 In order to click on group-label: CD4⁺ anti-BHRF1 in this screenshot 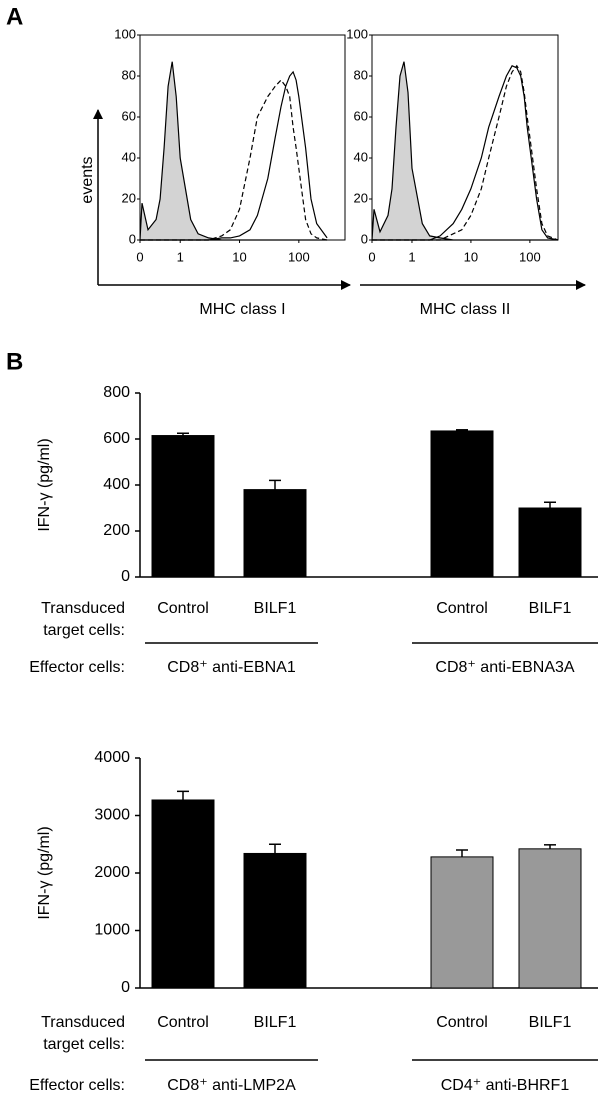, I will do `click(505, 1085)`.